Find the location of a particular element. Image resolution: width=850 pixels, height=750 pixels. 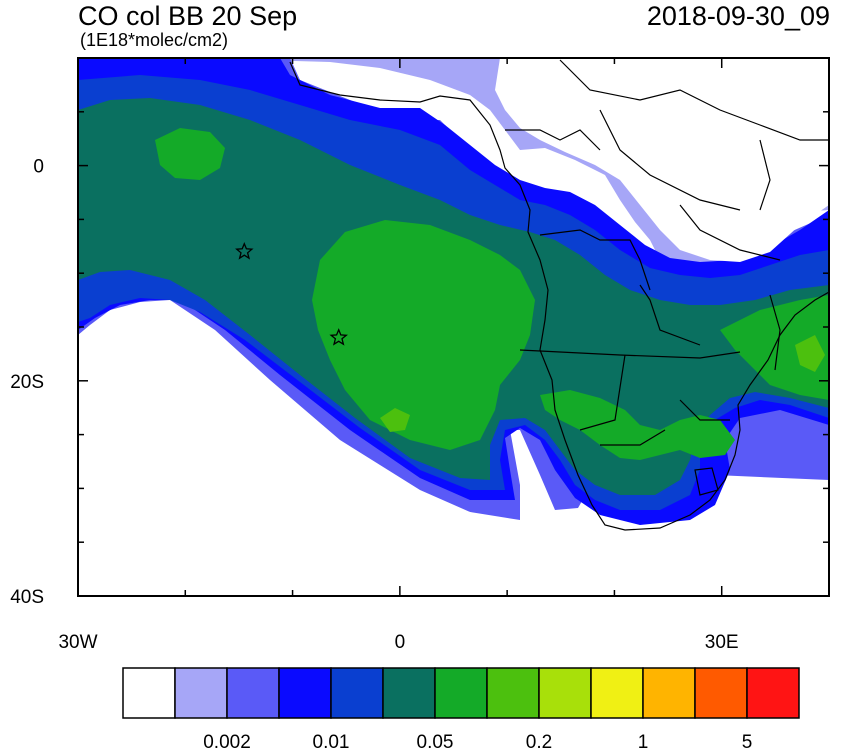

longitude-label: 30E is located at coordinates (722, 642).